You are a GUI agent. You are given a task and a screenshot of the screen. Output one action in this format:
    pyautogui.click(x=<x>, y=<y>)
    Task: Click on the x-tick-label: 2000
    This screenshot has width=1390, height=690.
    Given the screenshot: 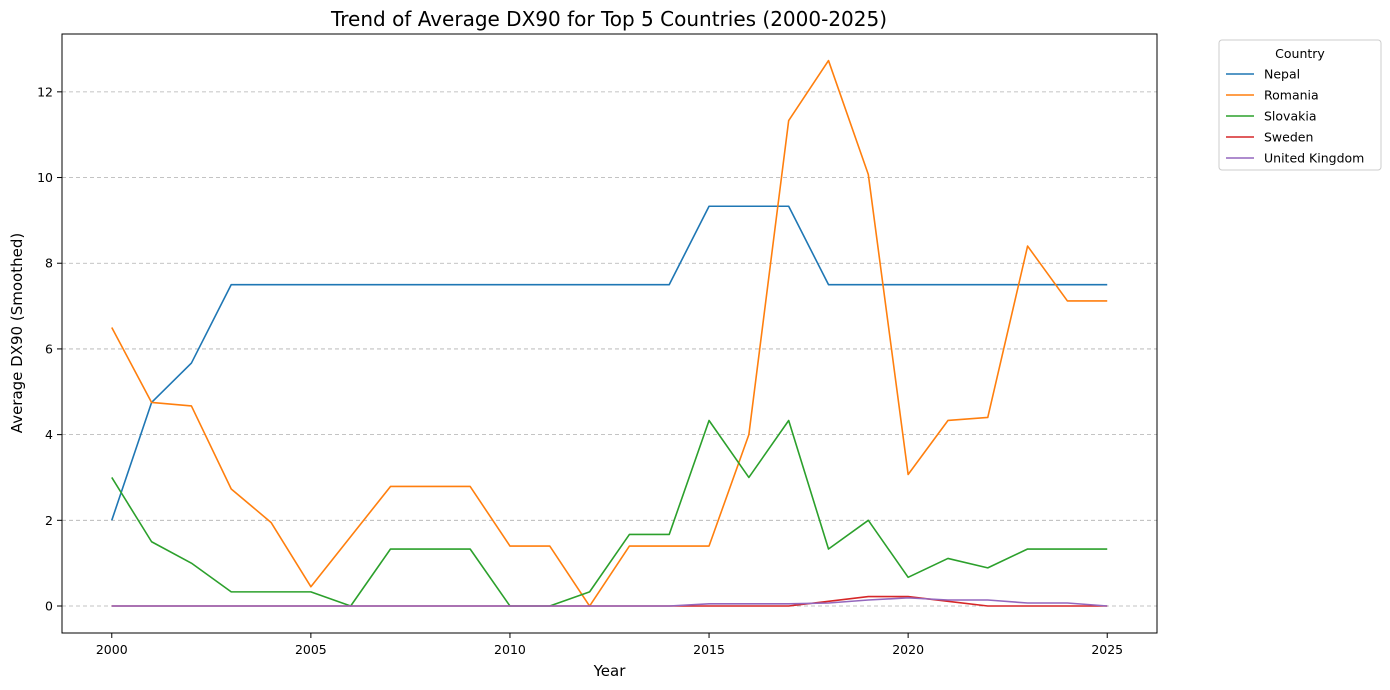 What is the action you would take?
    pyautogui.click(x=112, y=649)
    